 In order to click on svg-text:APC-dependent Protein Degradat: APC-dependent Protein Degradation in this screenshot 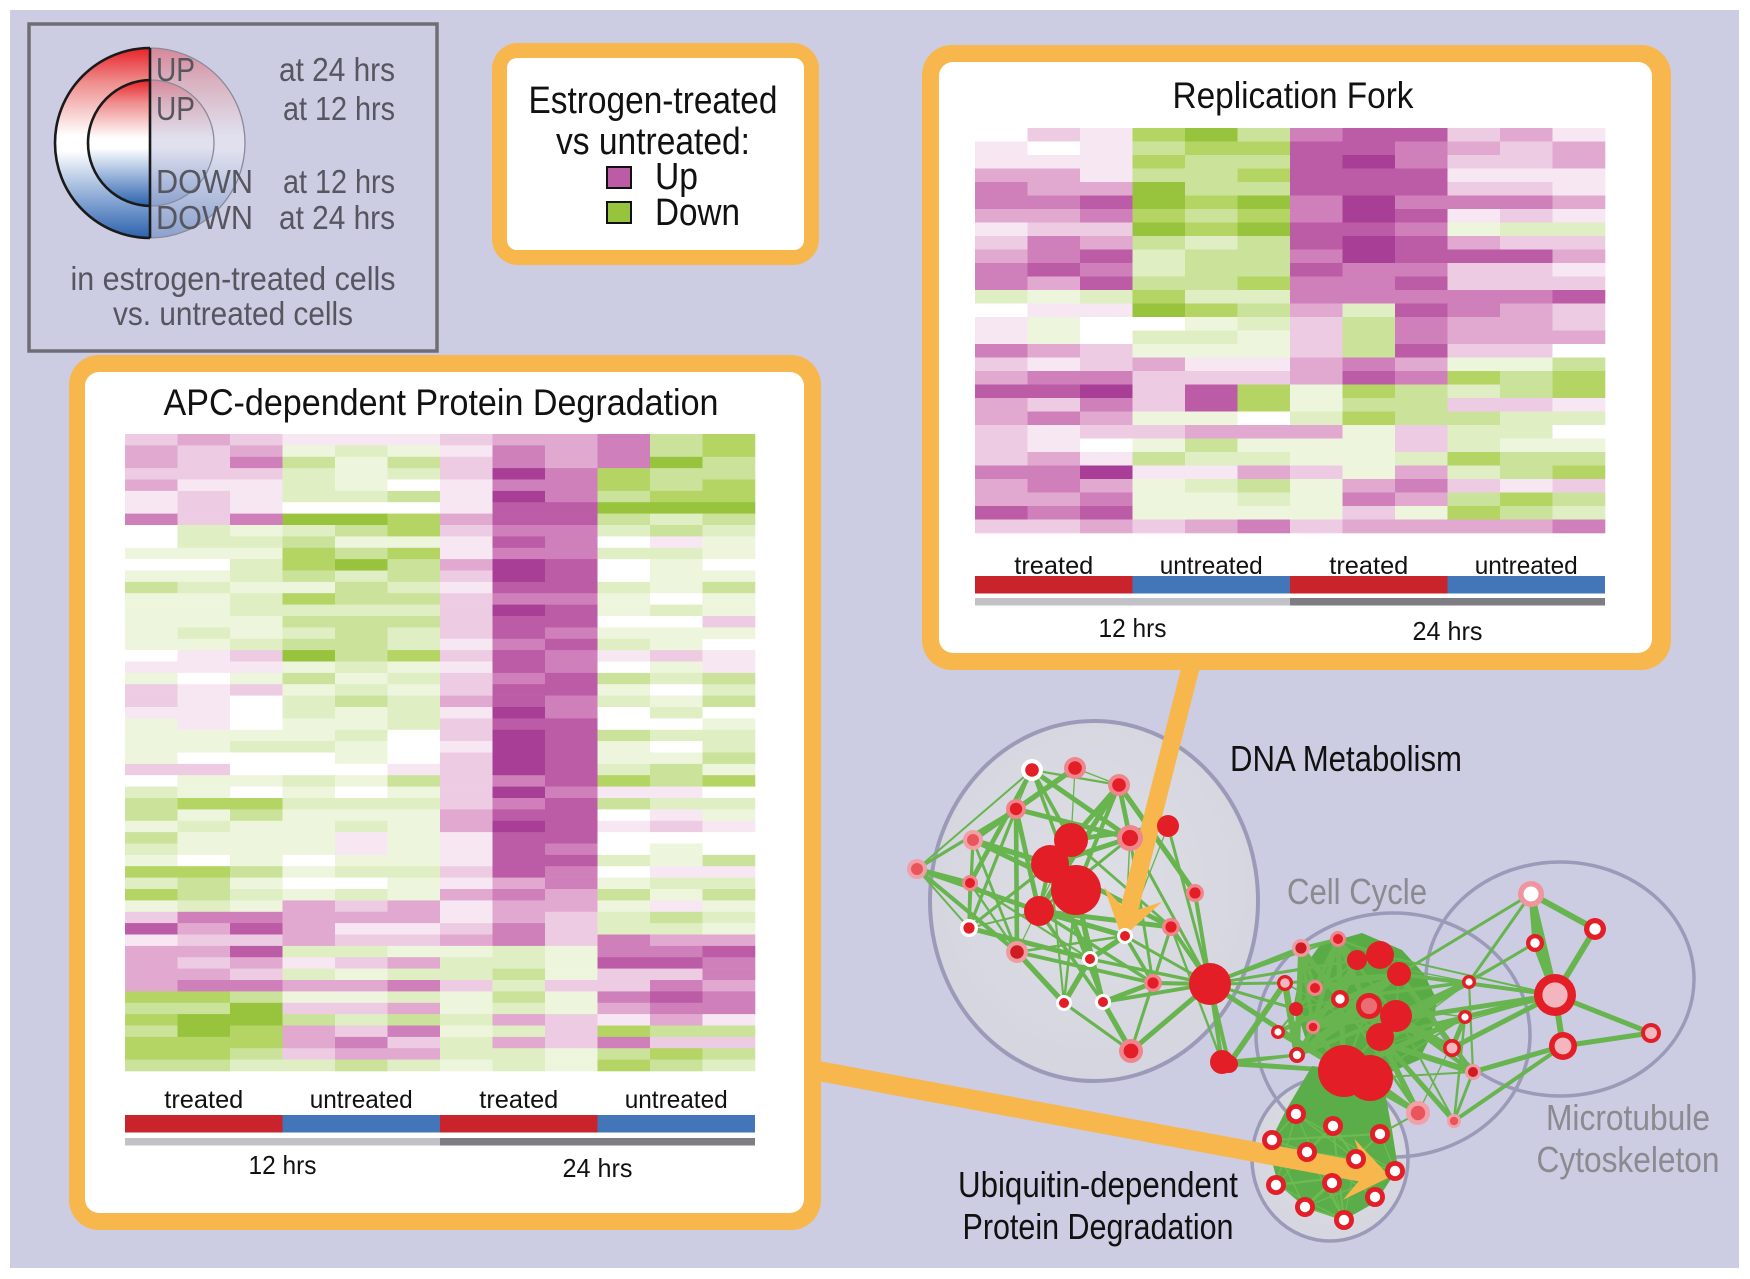, I will do `click(441, 402)`.